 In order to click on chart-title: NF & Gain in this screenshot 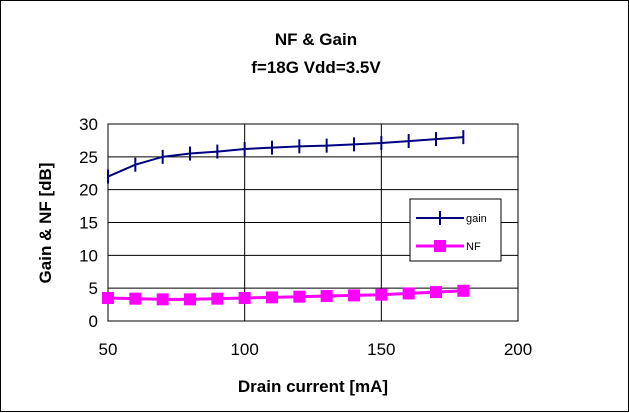, I will do `click(316, 39)`.